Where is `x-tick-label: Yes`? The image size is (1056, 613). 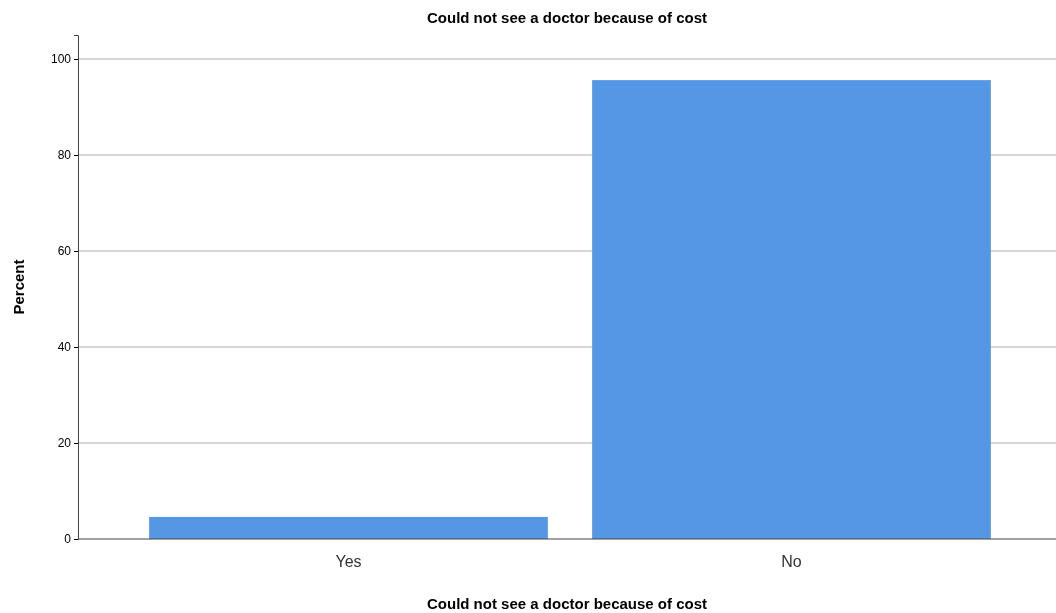 x-tick-label: Yes is located at coordinates (348, 561).